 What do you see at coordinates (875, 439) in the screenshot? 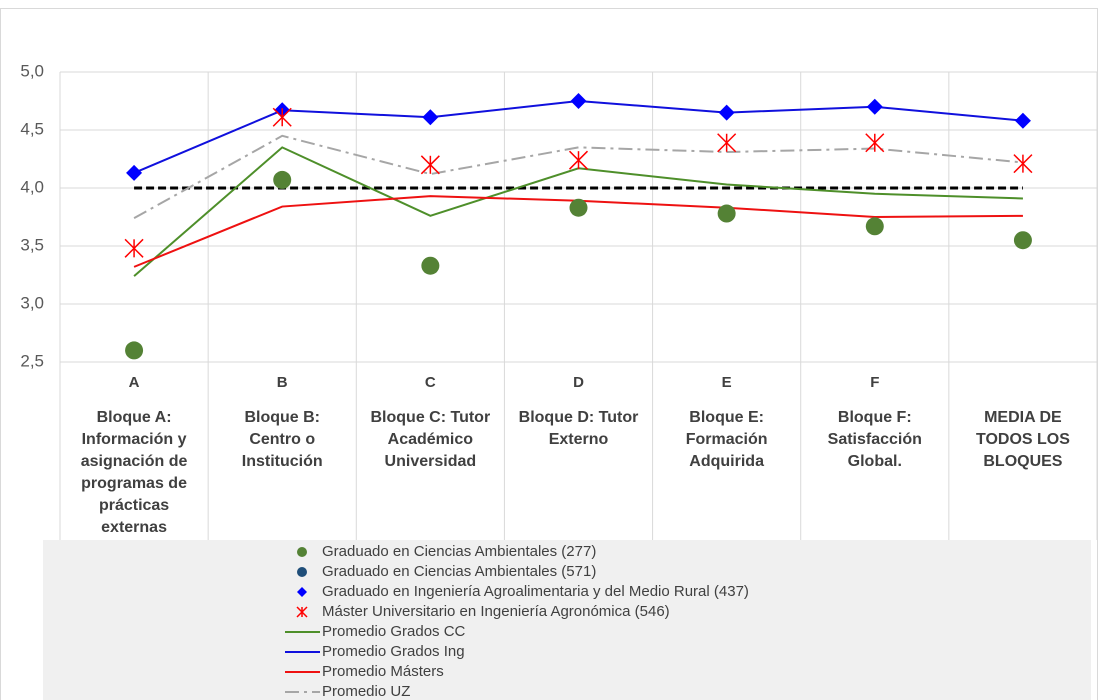
I see `category-description: Satisfacción` at bounding box center [875, 439].